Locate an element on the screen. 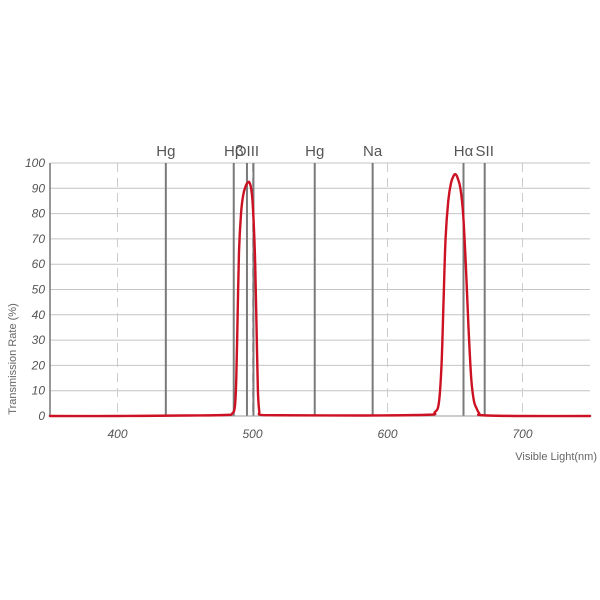  y-tick-label: 40 is located at coordinates (39, 315).